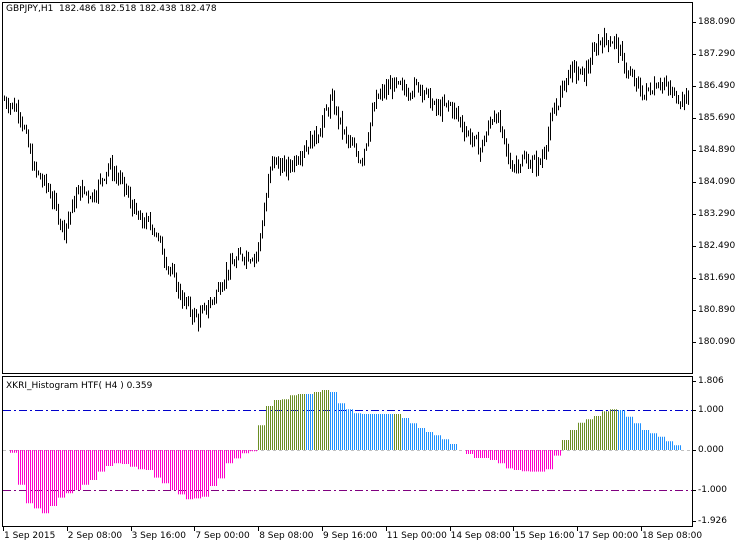 The image size is (743, 547). What do you see at coordinates (608, 536) in the screenshot?
I see `time-axis-label: 17 Sep 00:00` at bounding box center [608, 536].